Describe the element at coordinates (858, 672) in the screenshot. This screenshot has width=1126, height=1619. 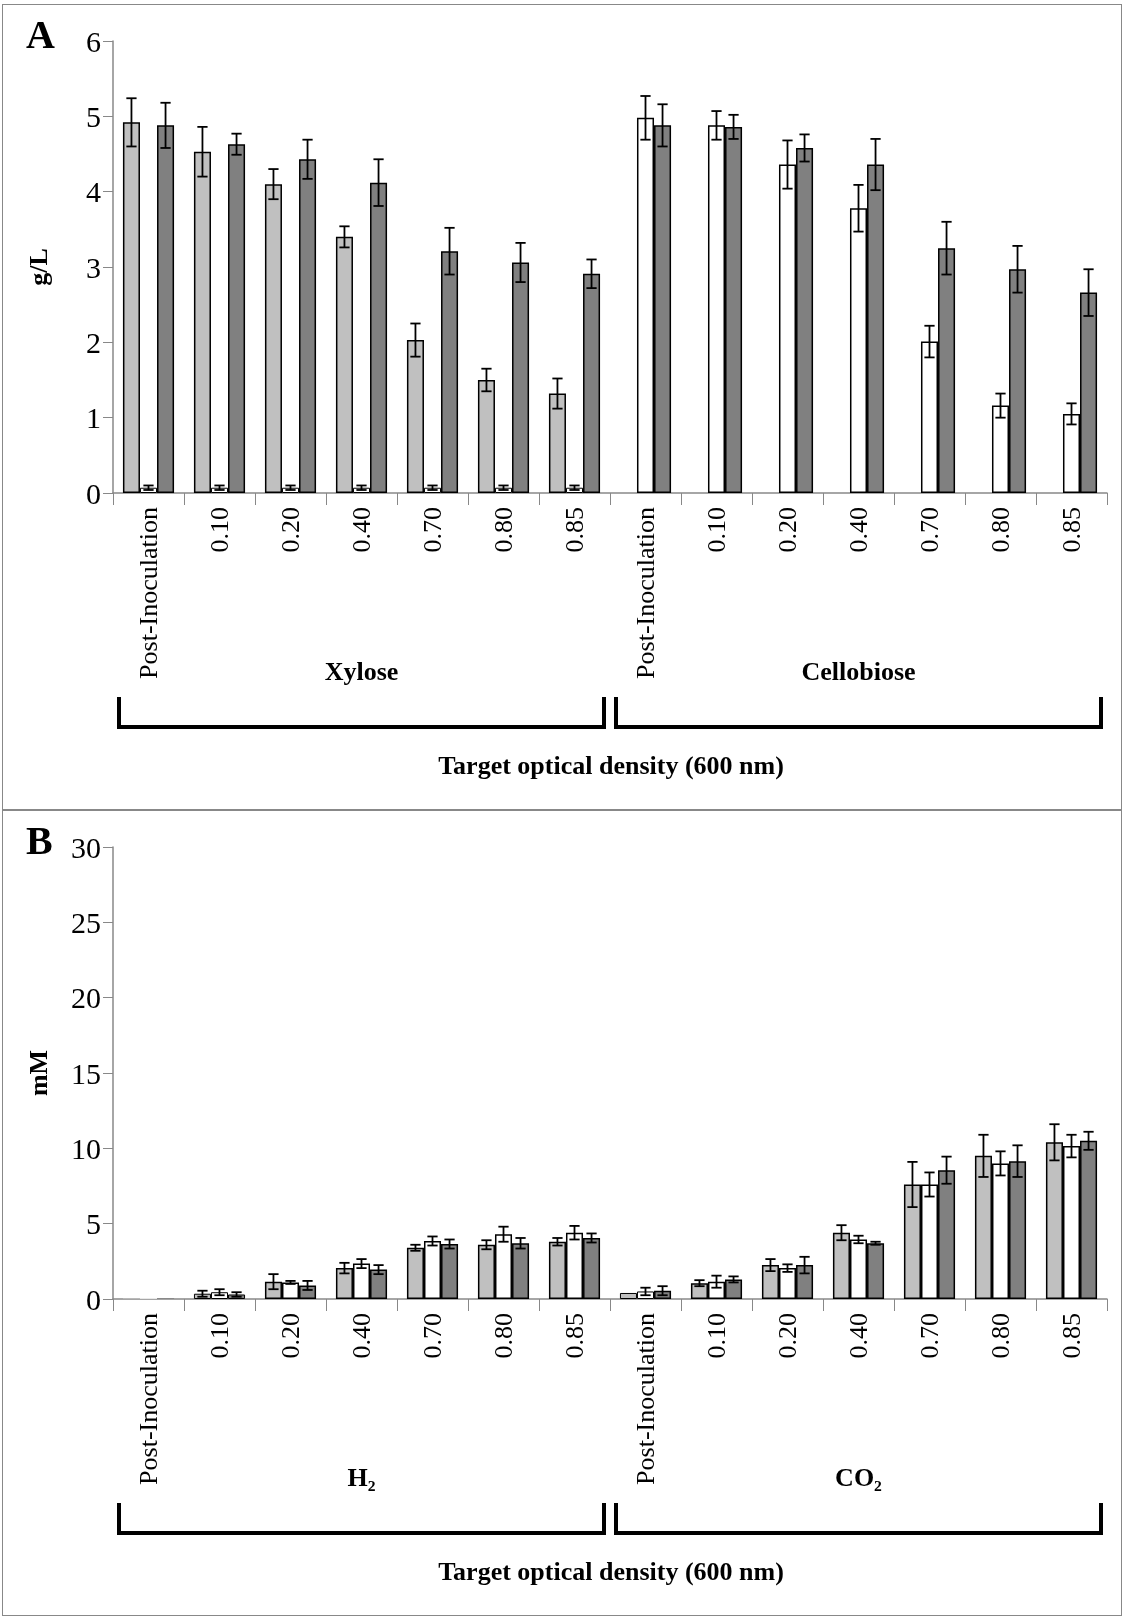
I see `text: Cellobiose` at that location.